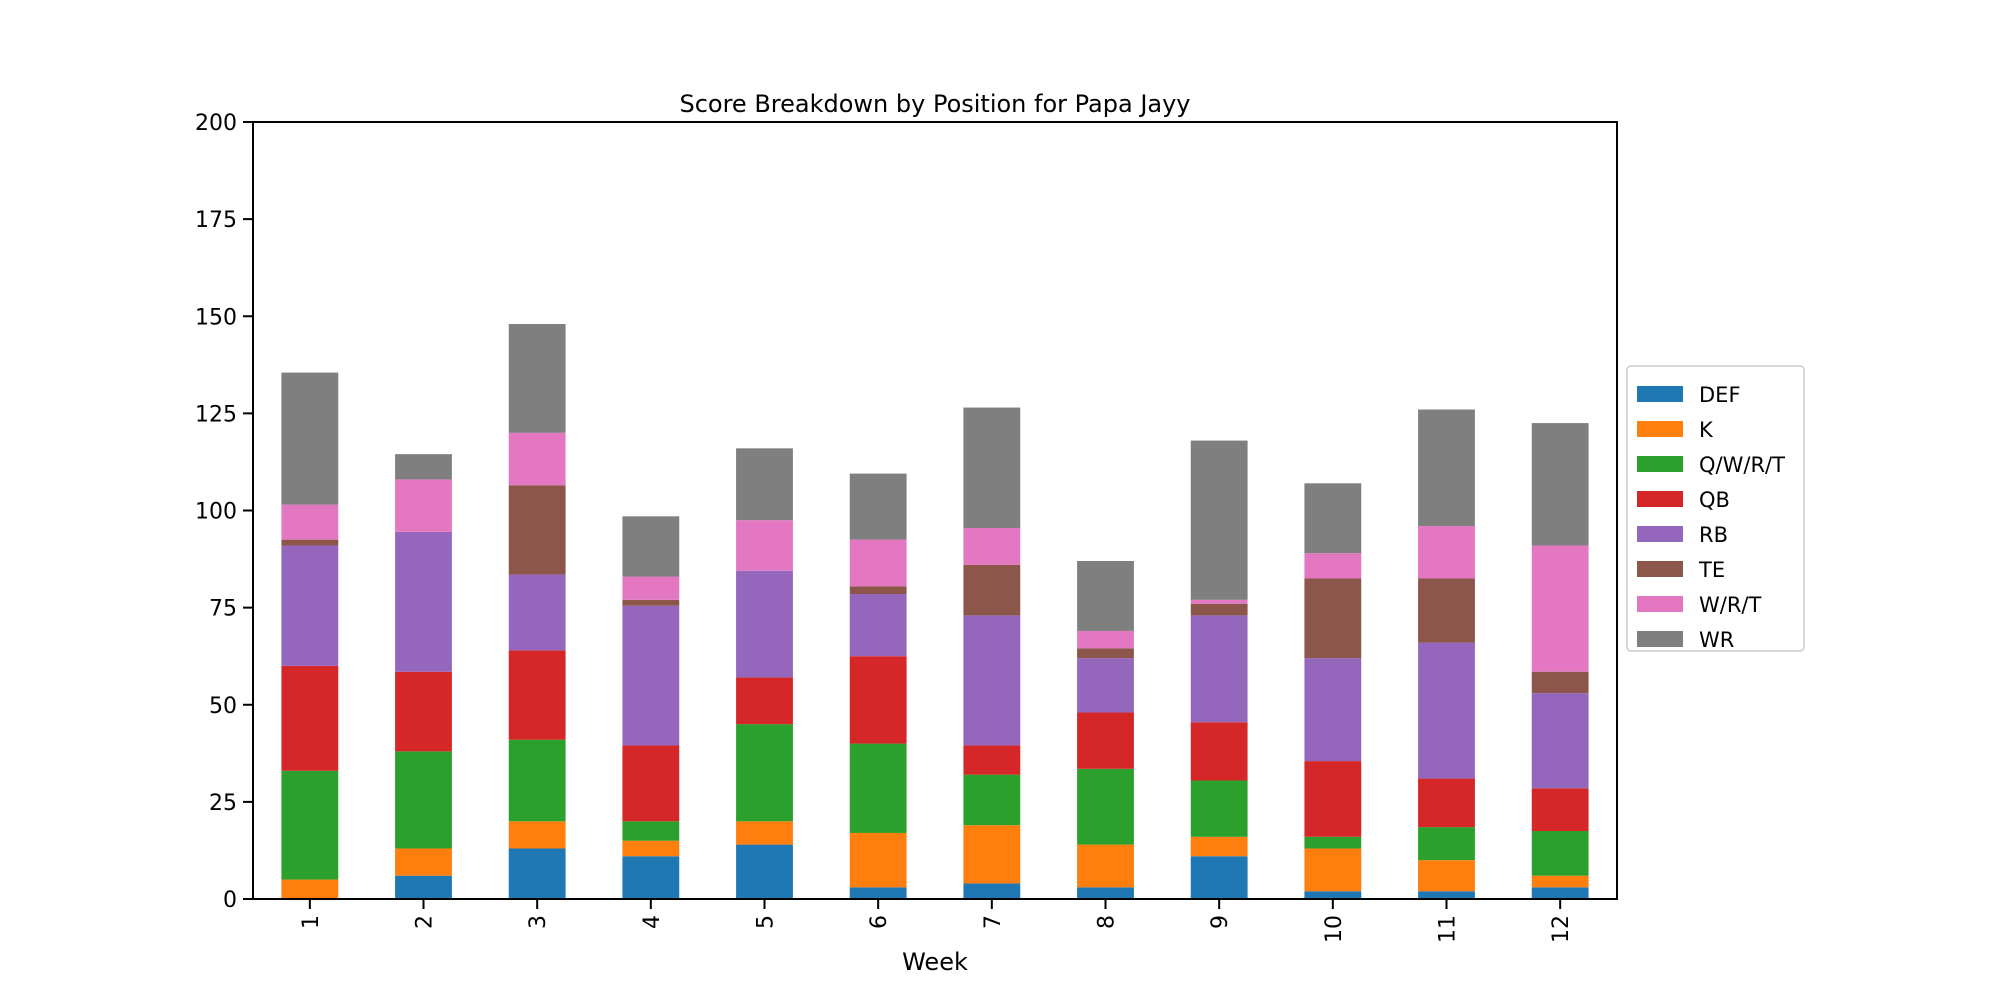  Describe the element at coordinates (764, 701) in the screenshot. I see `bar-week-5-qb` at that location.